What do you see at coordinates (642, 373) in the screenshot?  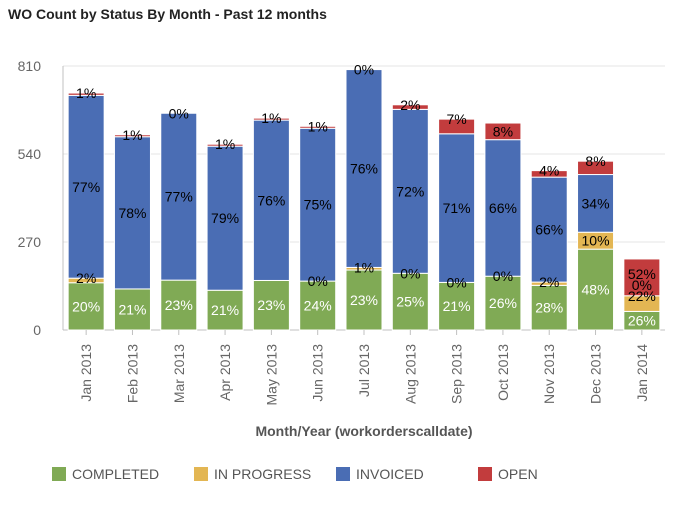 I see `x-tick-label: Jan 2014` at bounding box center [642, 373].